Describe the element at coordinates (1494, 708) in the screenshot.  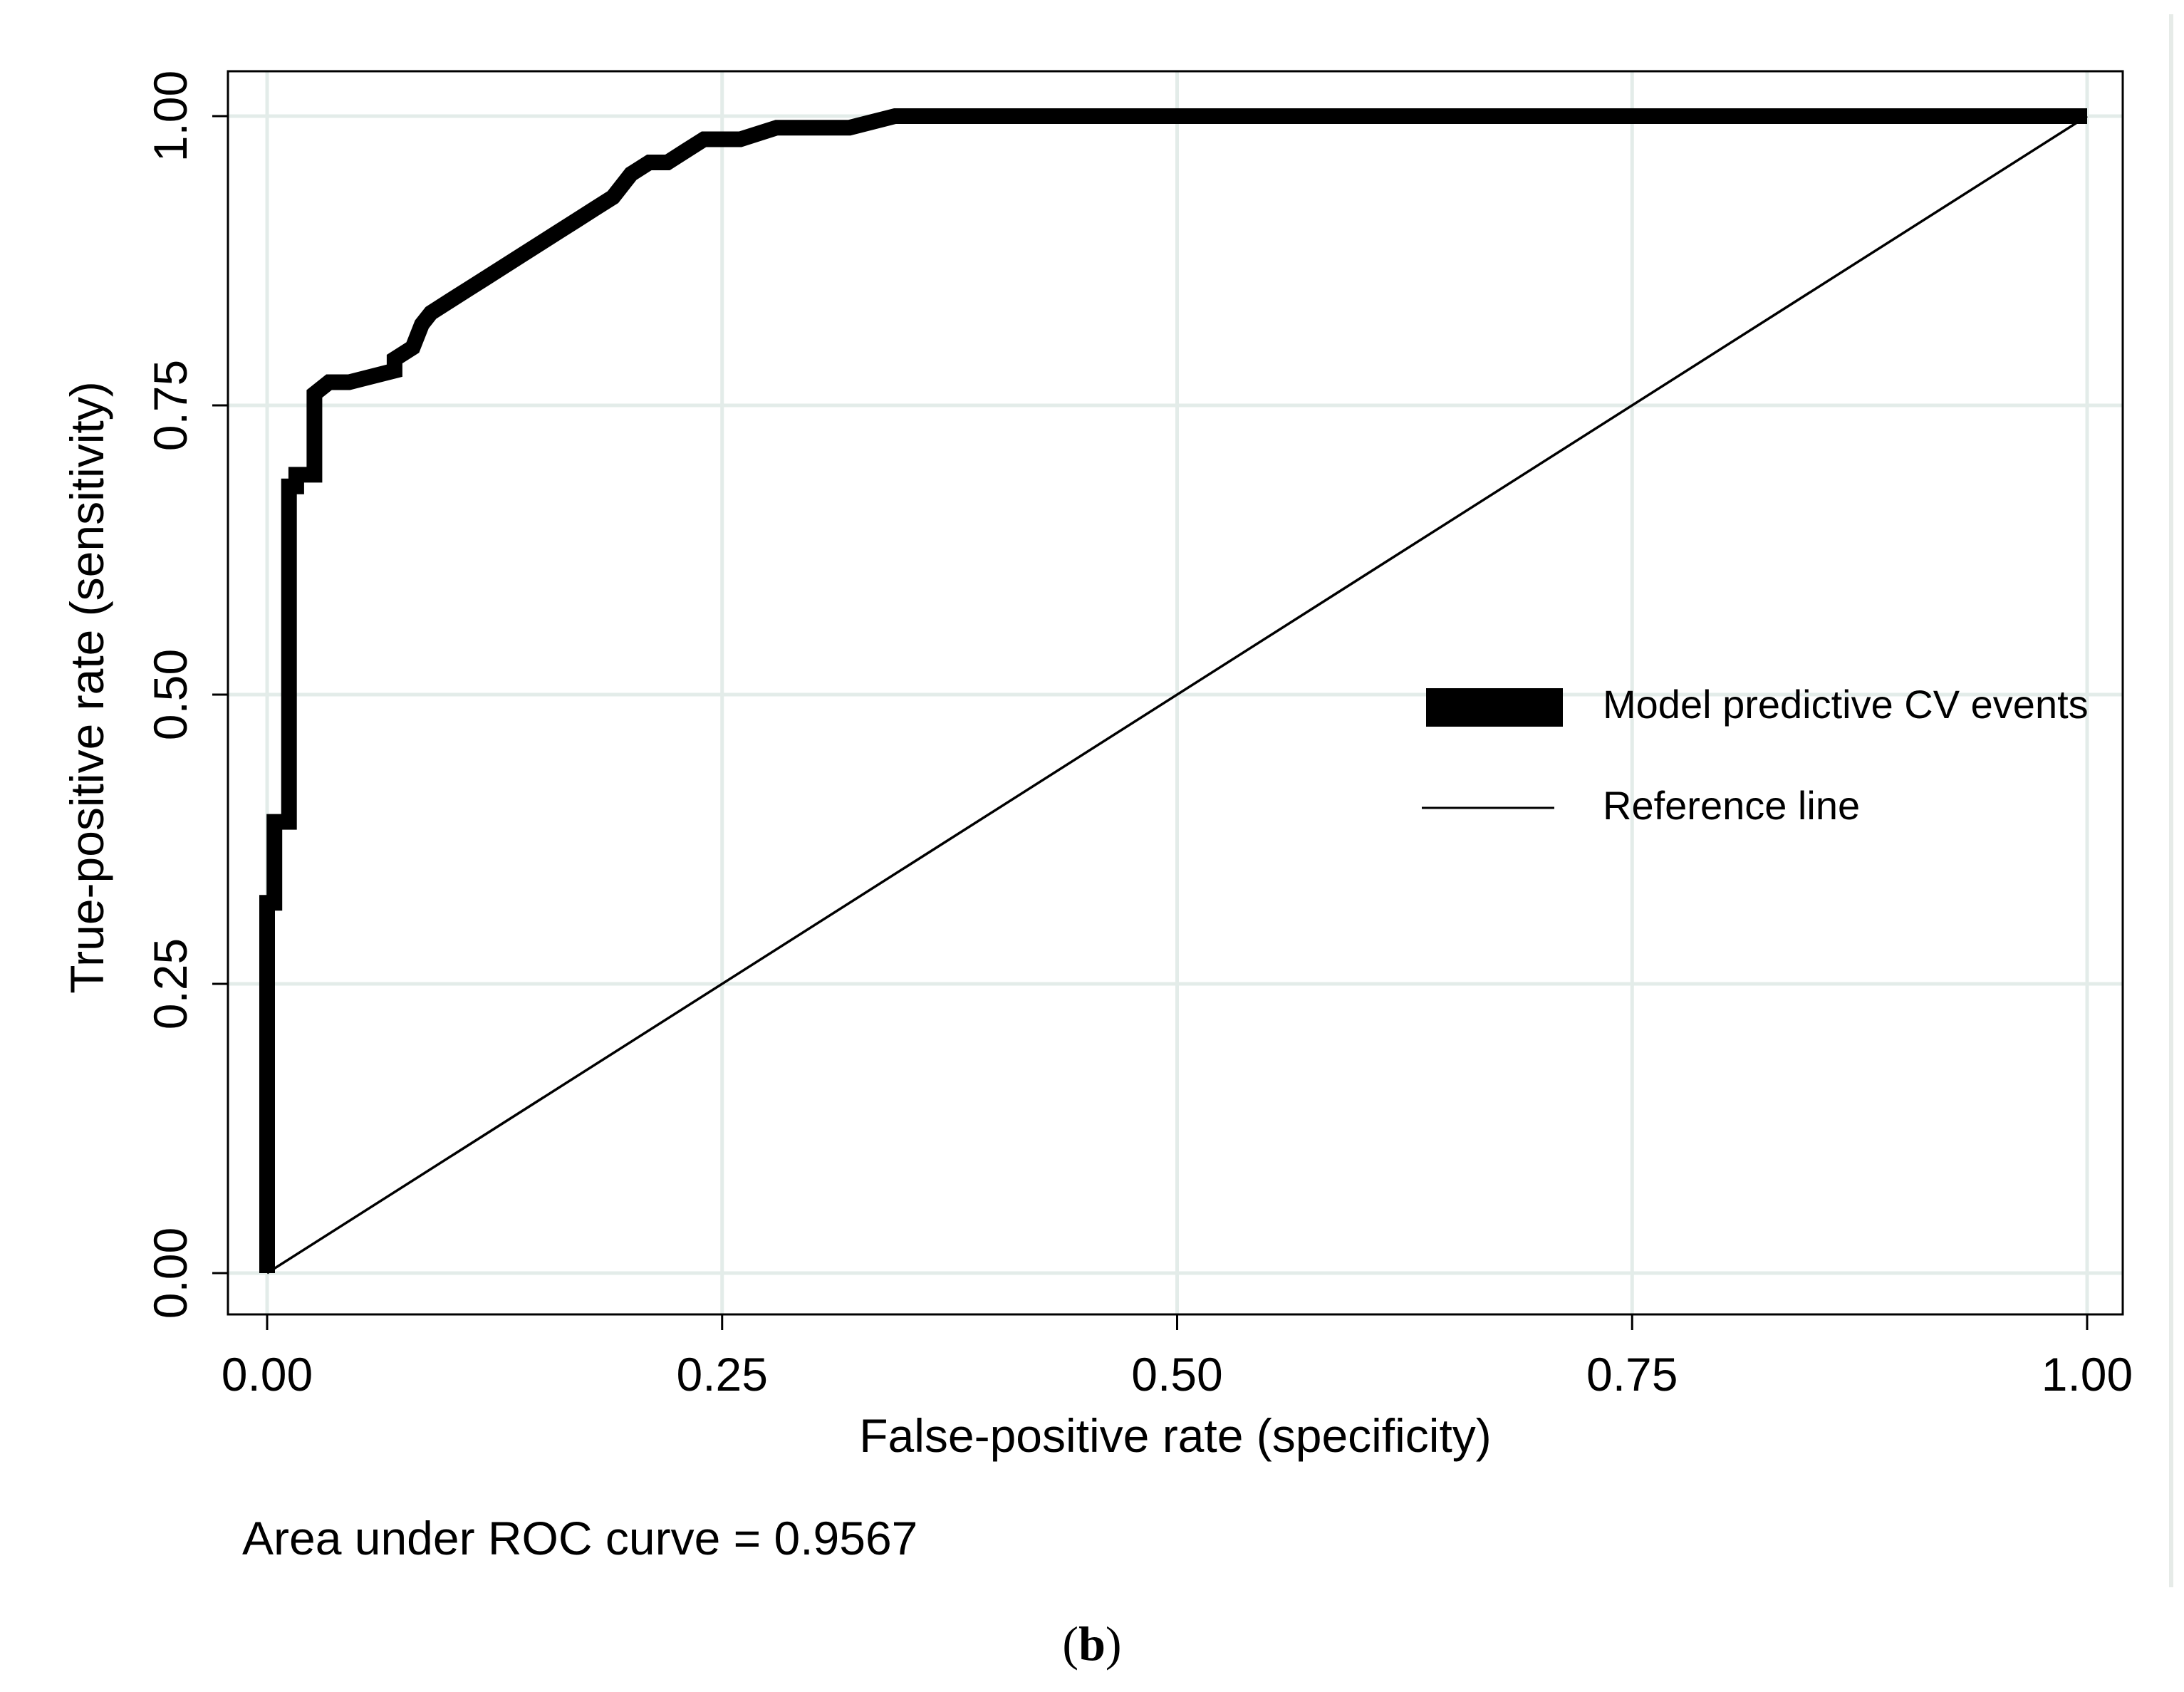
I see `legend-swatch-model` at that location.